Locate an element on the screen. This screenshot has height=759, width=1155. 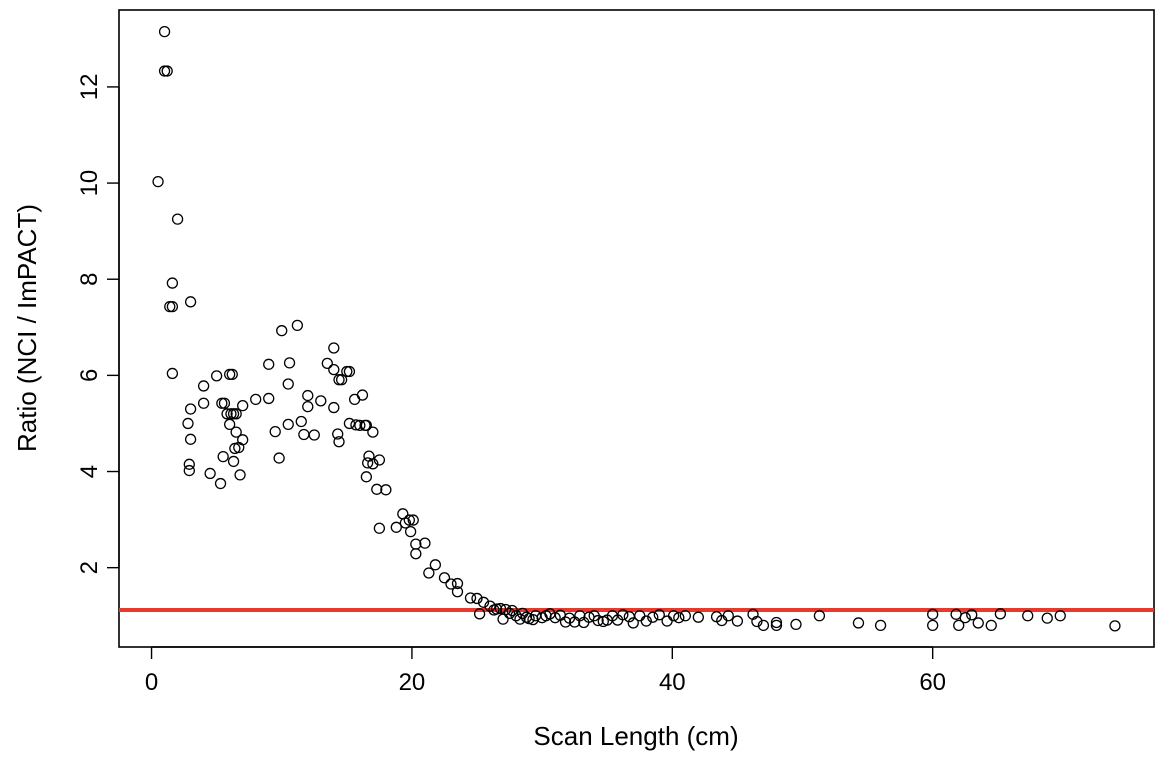
y-tick-label: 12 is located at coordinates (89, 87).